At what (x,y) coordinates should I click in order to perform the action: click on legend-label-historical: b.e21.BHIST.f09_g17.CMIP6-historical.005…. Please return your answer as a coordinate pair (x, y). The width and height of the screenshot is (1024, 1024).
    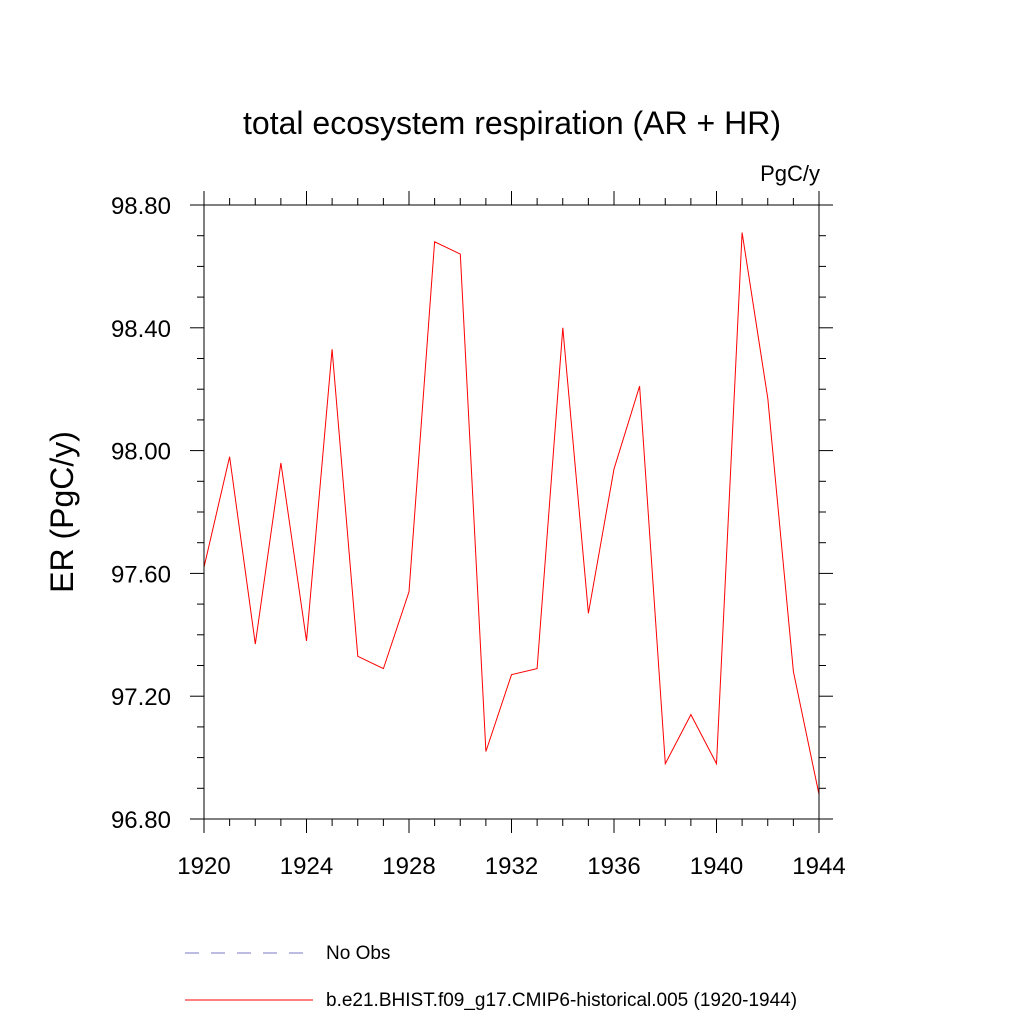
    Looking at the image, I should click on (561, 1000).